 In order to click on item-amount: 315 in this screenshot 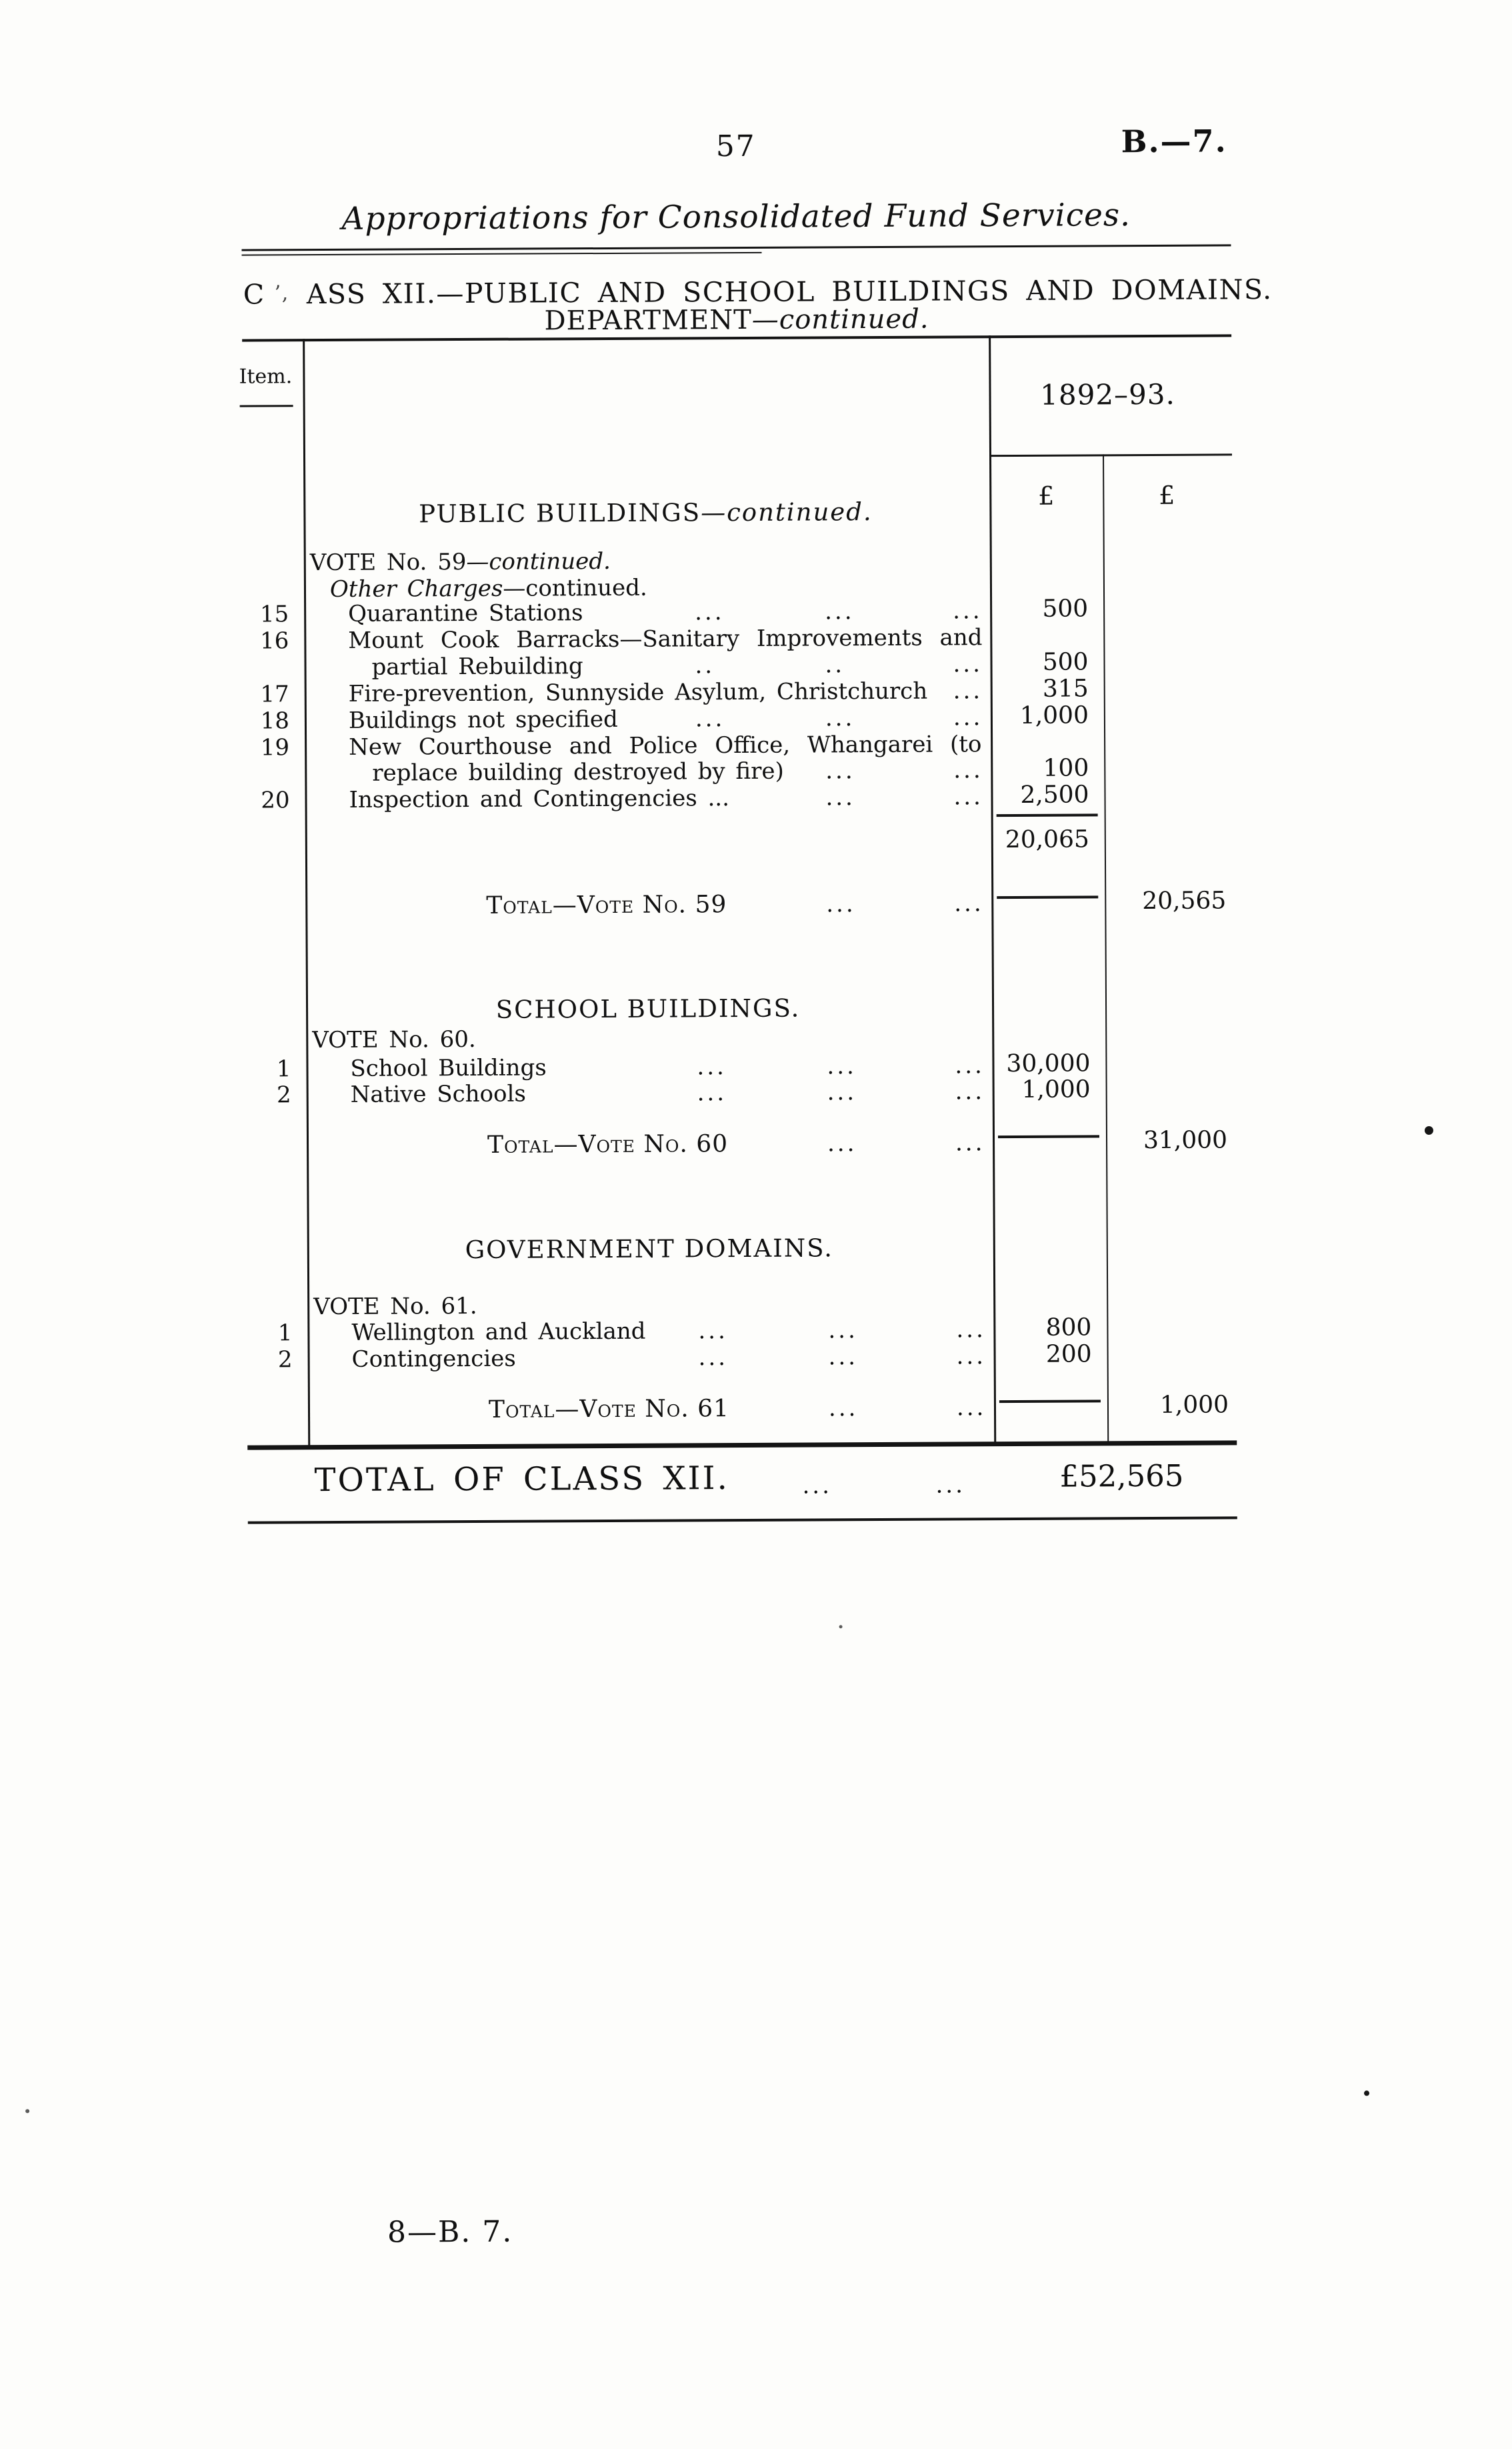, I will do `click(1065, 689)`.